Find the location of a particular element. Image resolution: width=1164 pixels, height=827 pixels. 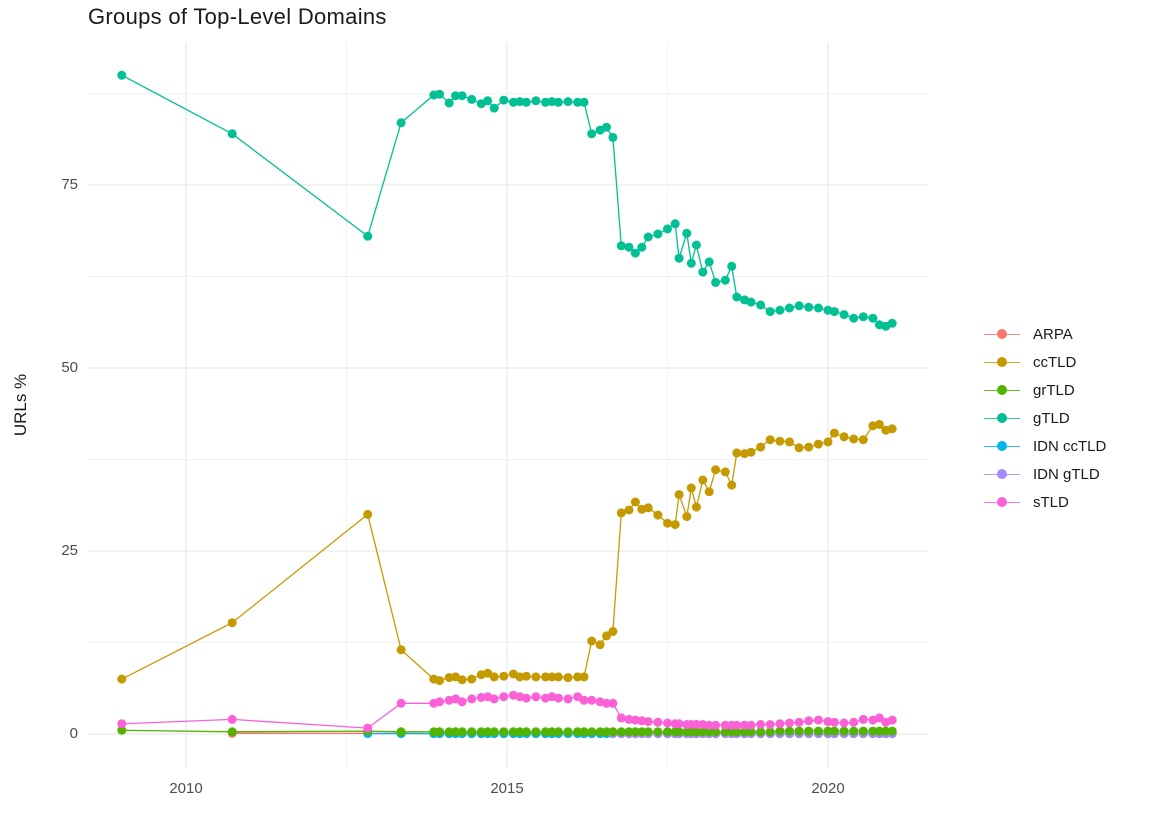

legend-item-cctld: ccTLD is located at coordinates (1045, 362).